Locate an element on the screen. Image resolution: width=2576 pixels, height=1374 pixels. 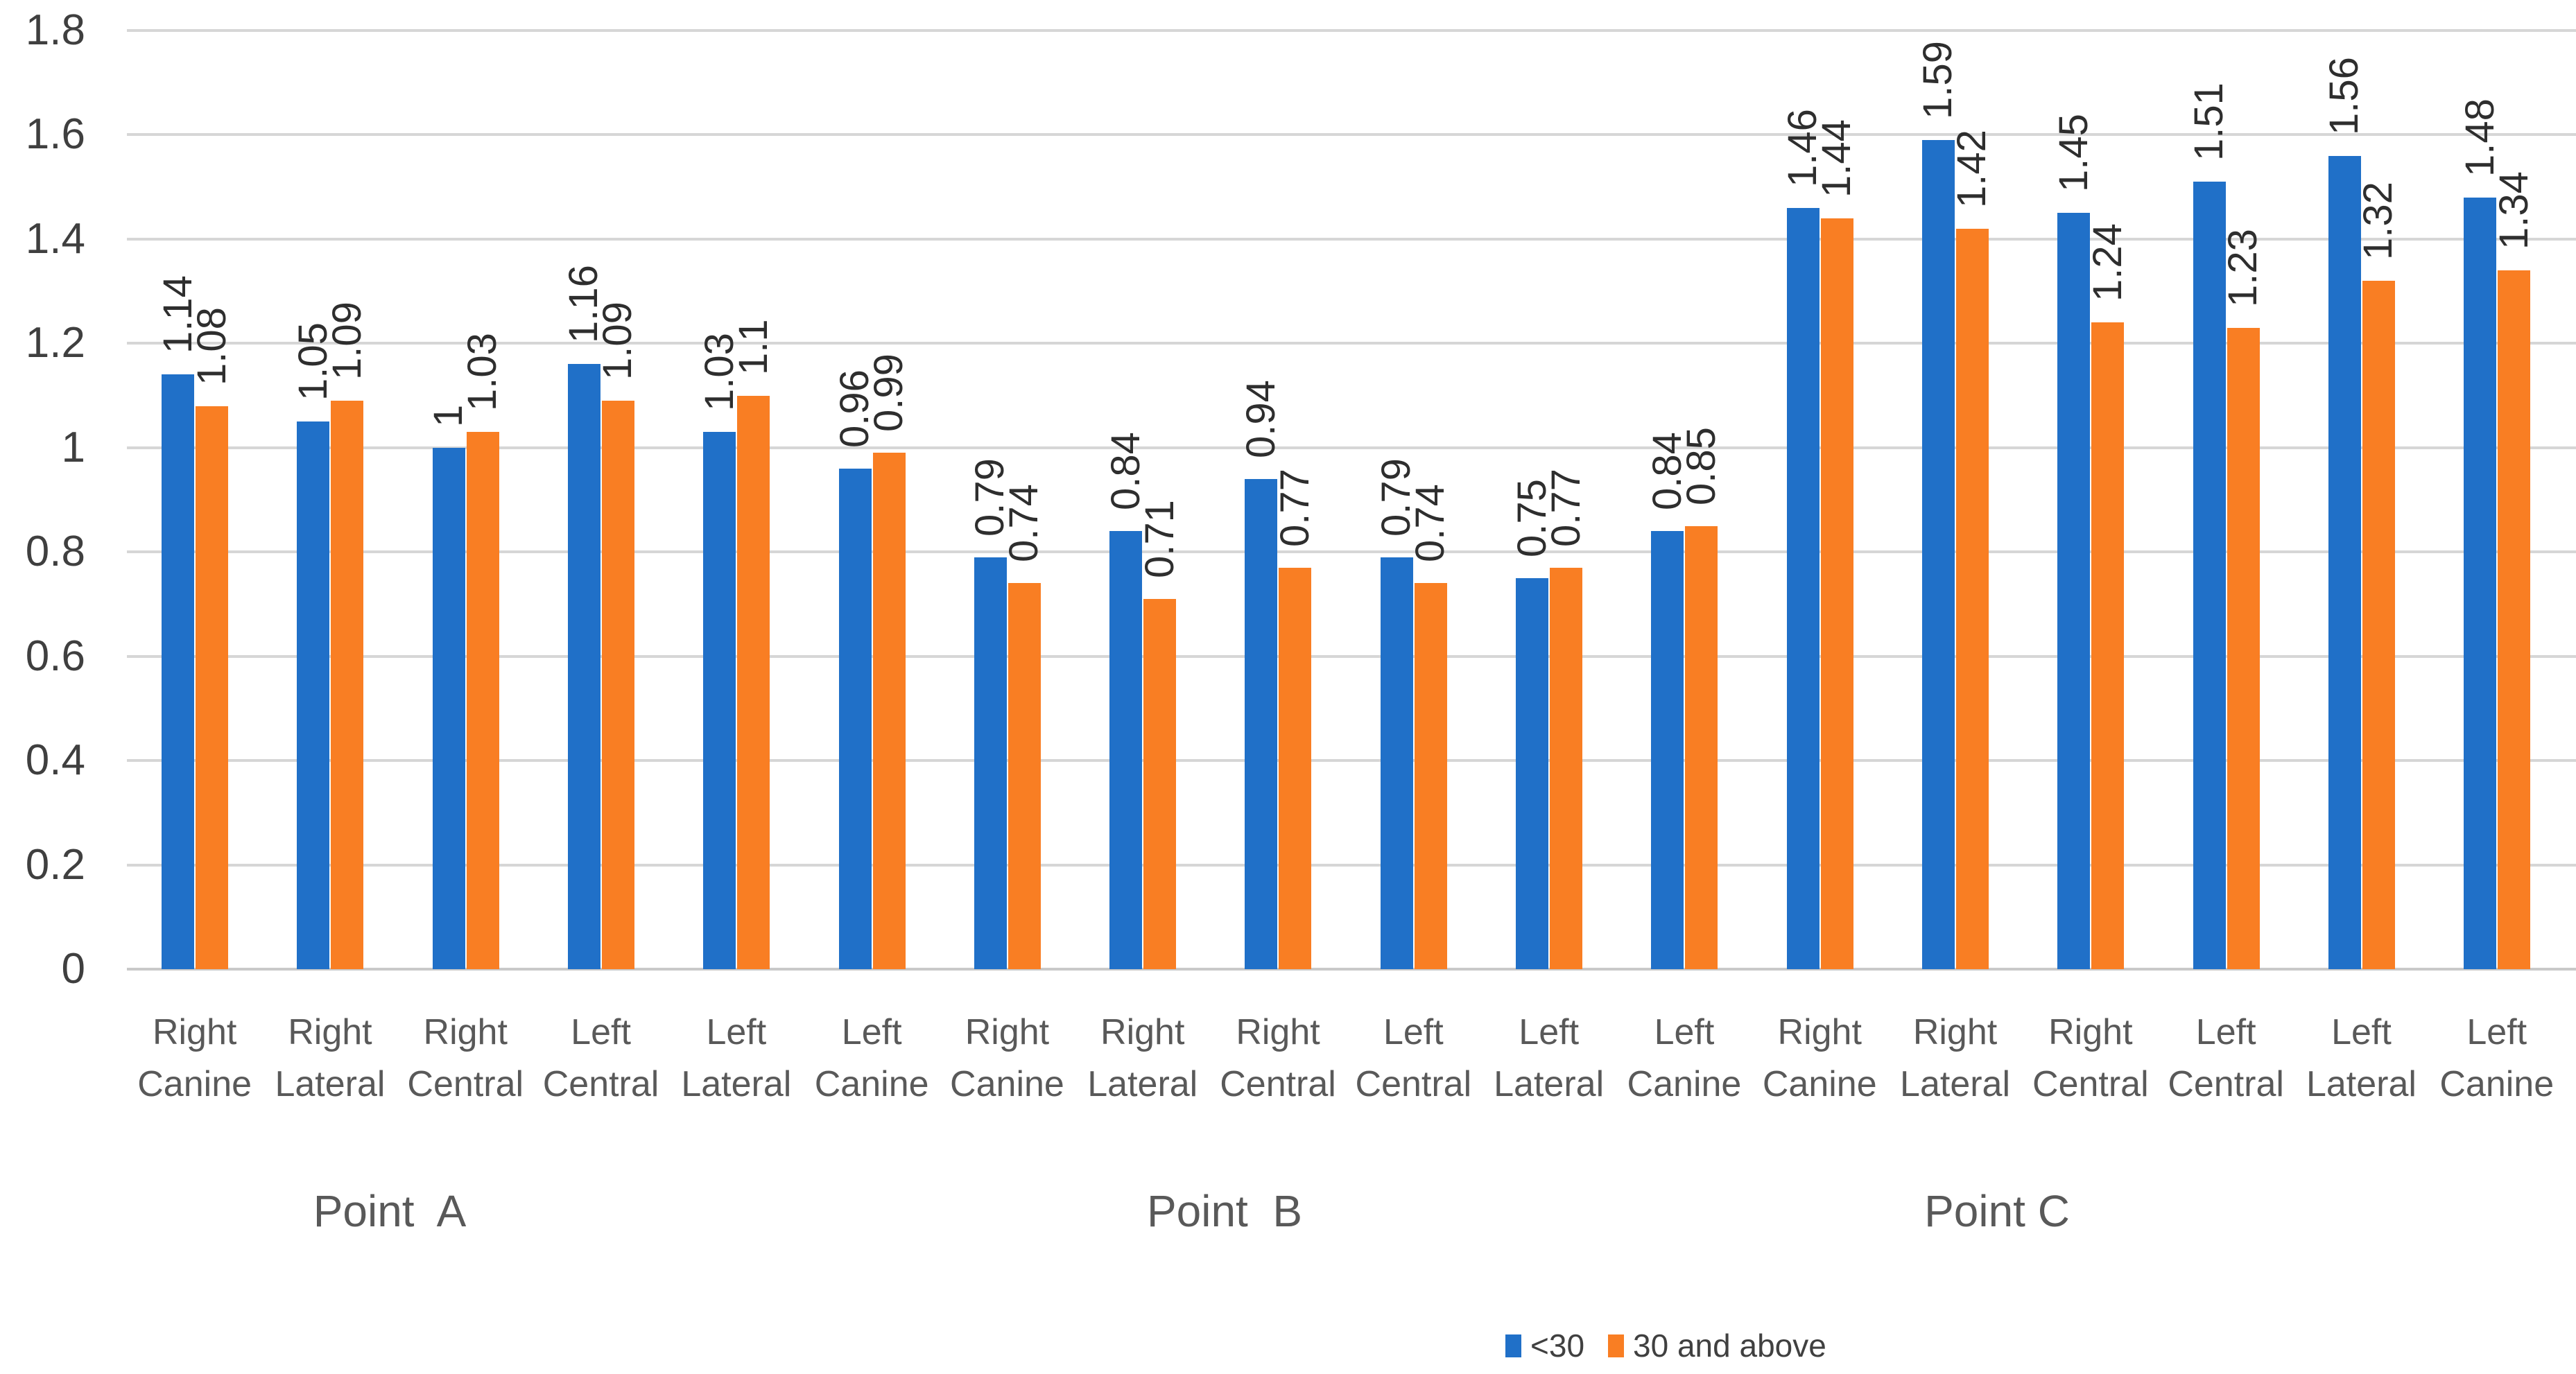
bar-value-label: 1.45 is located at coordinates (2073, 153).